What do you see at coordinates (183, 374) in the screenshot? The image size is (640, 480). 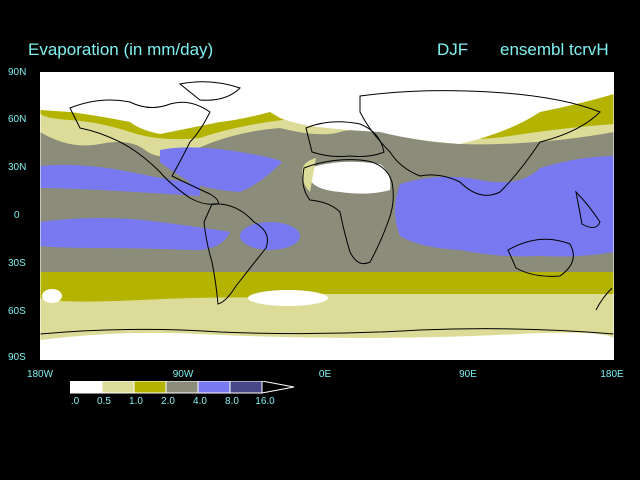 I see `lon-label-90w: 90W` at bounding box center [183, 374].